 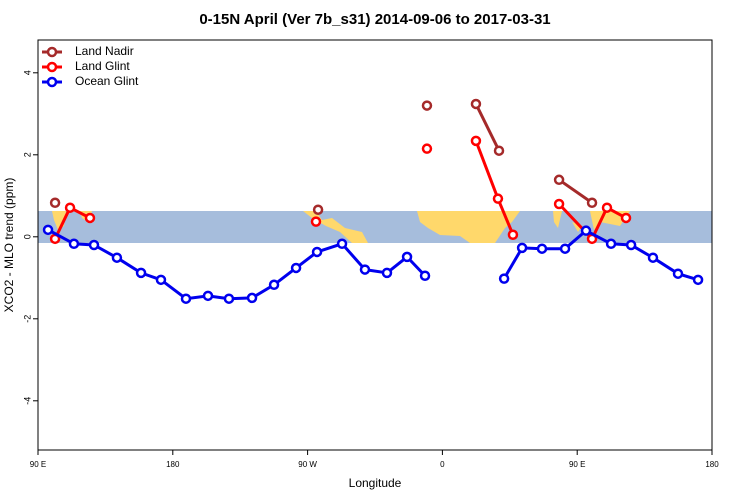 I want to click on y-tick-label: 0, so click(x=27, y=236).